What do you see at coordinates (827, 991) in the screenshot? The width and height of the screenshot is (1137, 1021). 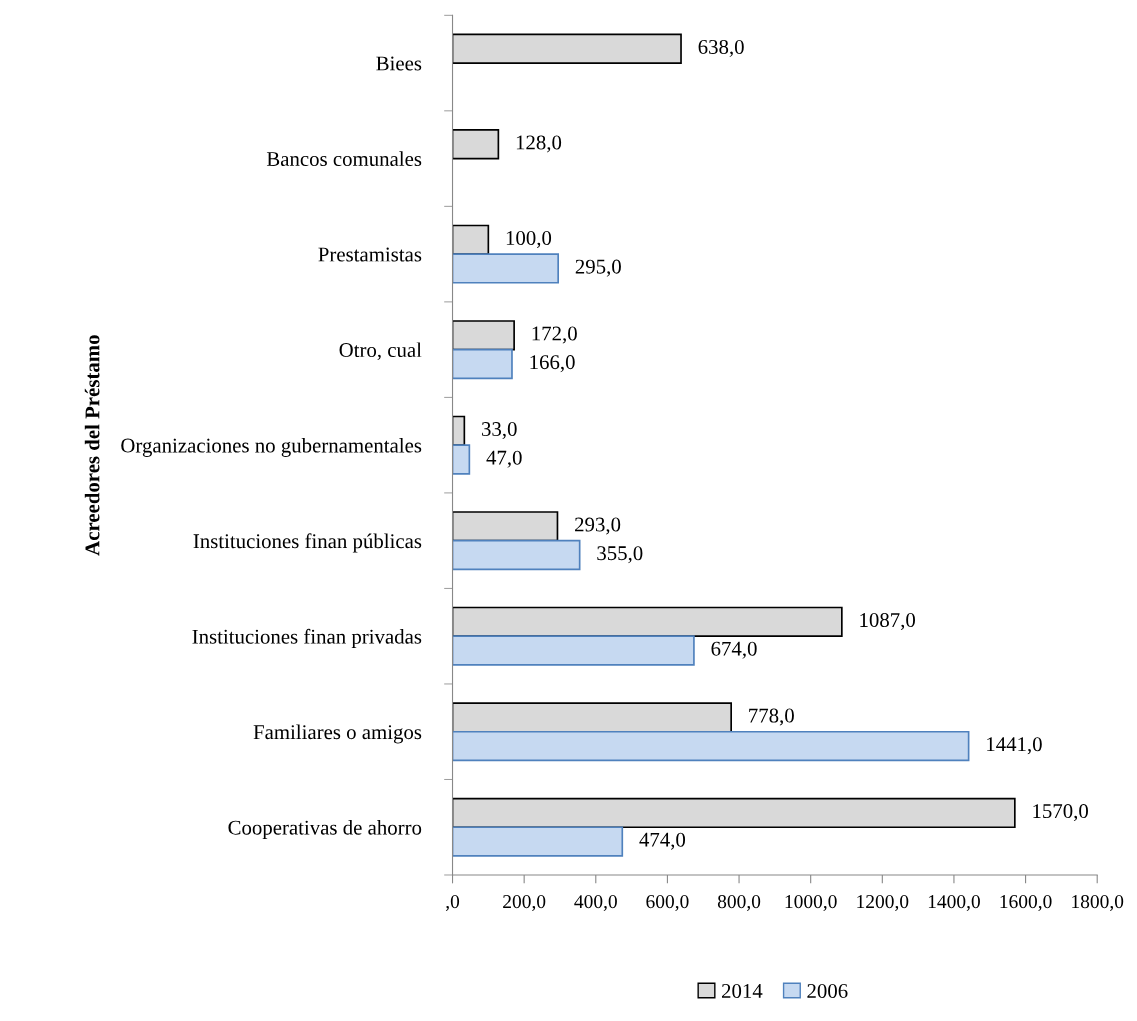 I see `legend-label: 2006` at bounding box center [827, 991].